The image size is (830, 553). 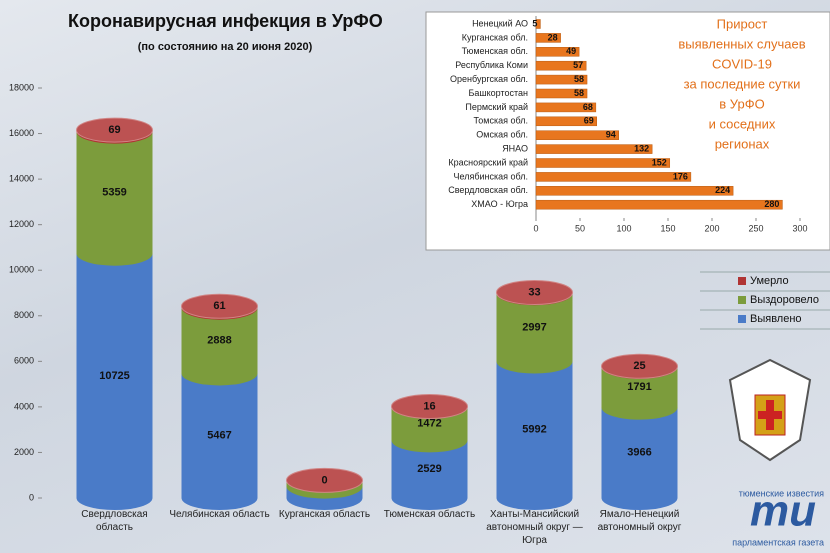 I want to click on x-tick-label: Тюменская область, so click(x=429, y=514).